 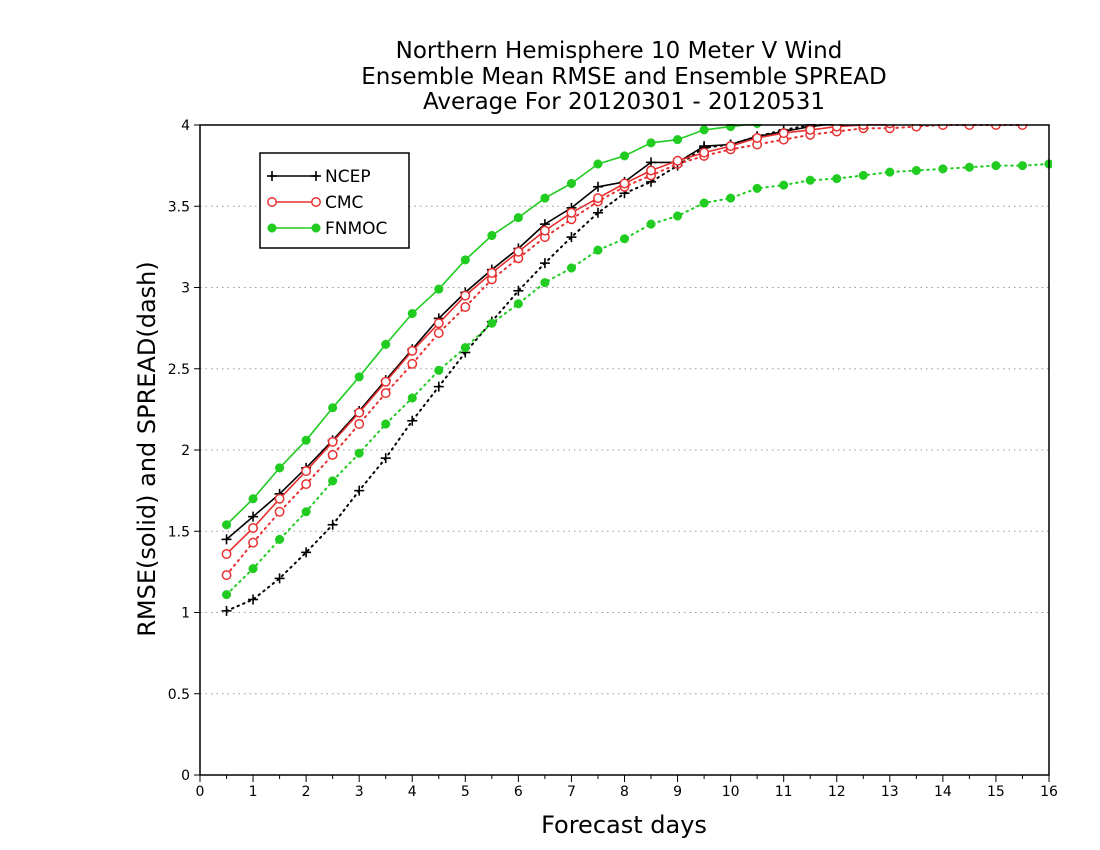 What do you see at coordinates (1049, 792) in the screenshot?
I see `x-tick-label: 16` at bounding box center [1049, 792].